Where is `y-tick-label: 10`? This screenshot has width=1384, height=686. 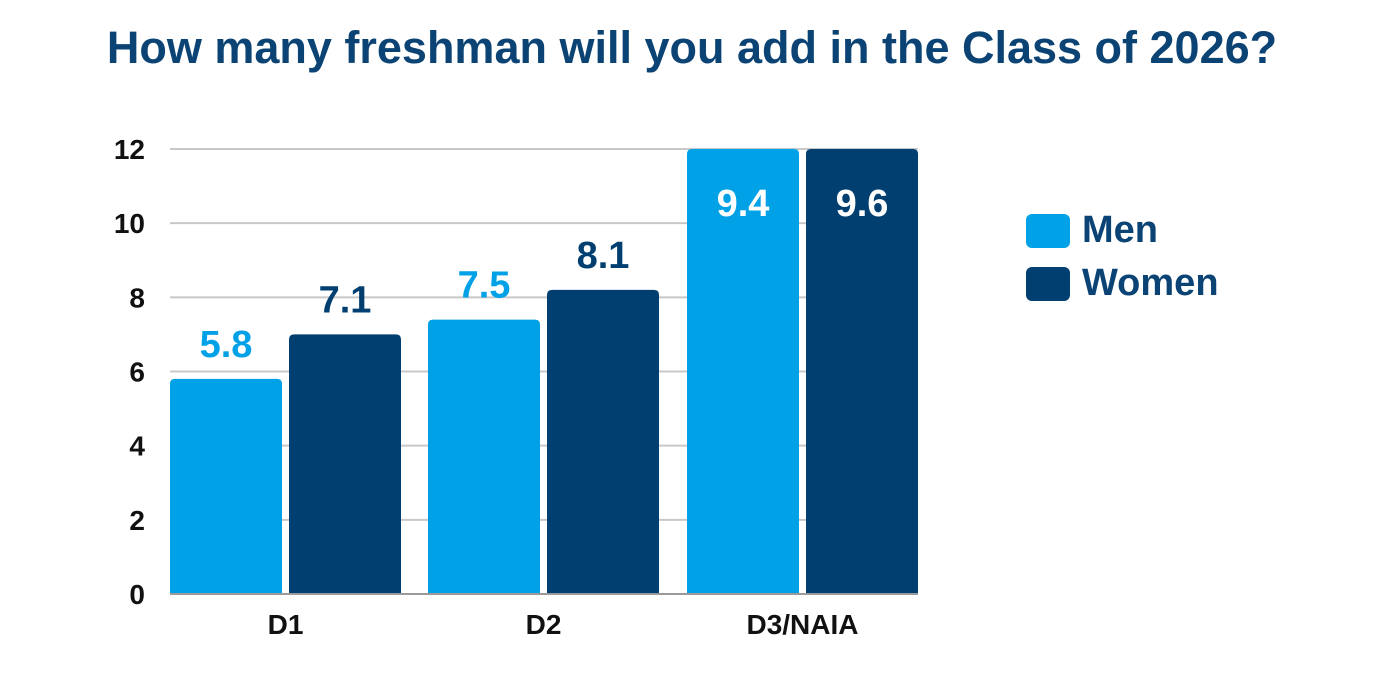
y-tick-label: 10 is located at coordinates (129, 223).